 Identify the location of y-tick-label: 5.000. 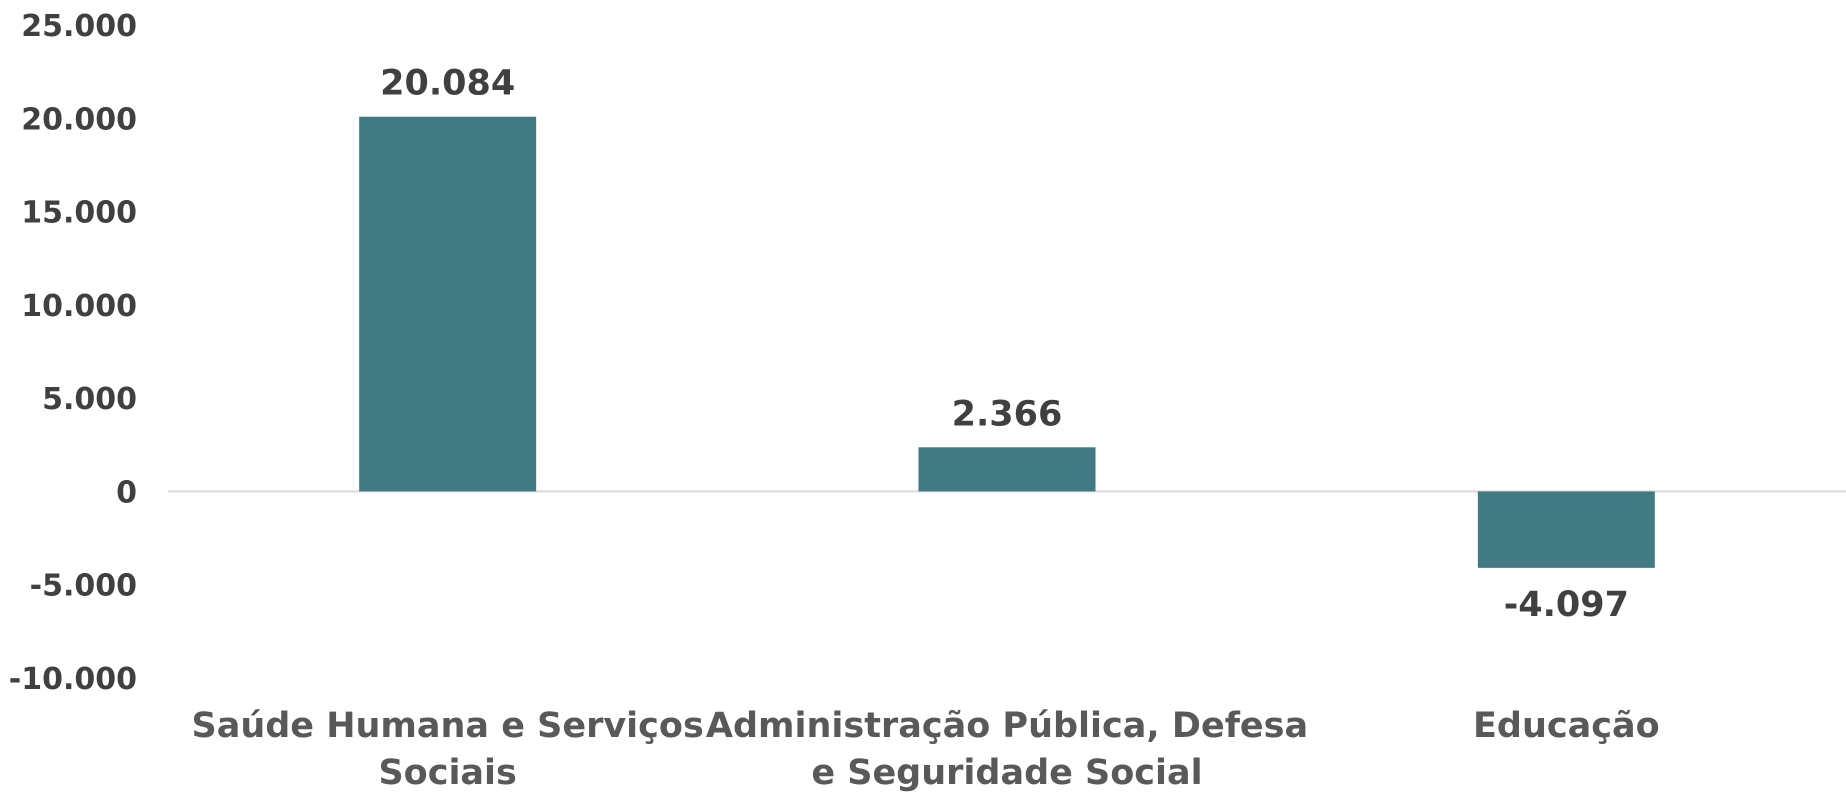
(89, 399).